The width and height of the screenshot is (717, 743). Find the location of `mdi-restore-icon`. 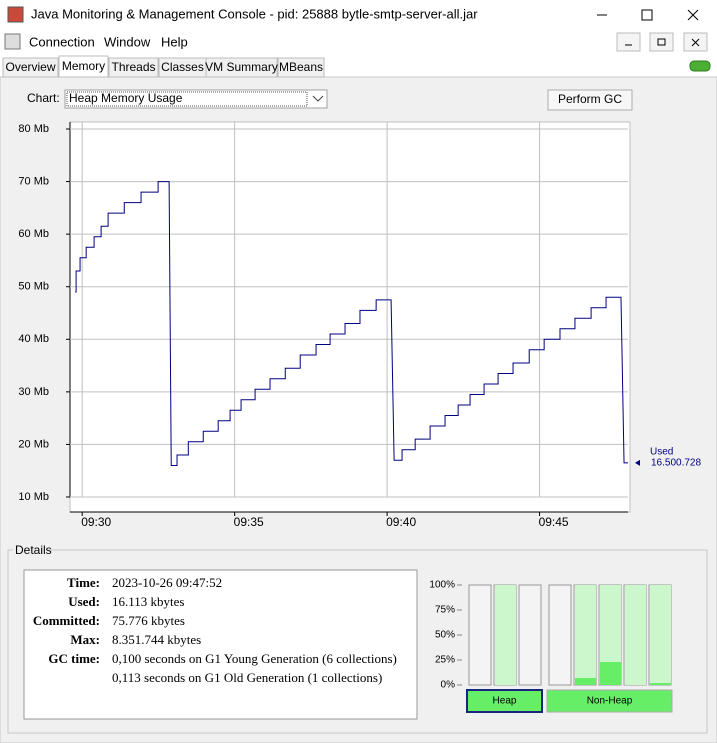

mdi-restore-icon is located at coordinates (661, 42).